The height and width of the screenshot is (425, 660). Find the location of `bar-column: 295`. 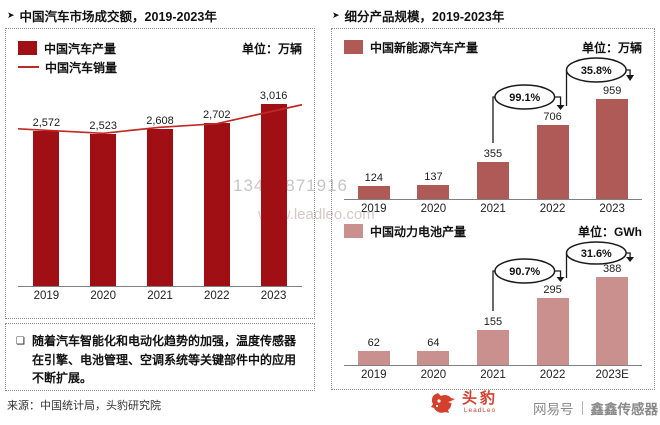

bar-column: 295 is located at coordinates (553, 324).